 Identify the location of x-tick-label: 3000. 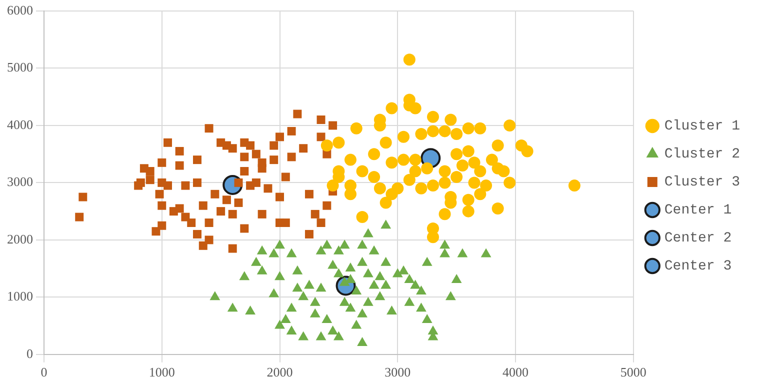
(397, 372).